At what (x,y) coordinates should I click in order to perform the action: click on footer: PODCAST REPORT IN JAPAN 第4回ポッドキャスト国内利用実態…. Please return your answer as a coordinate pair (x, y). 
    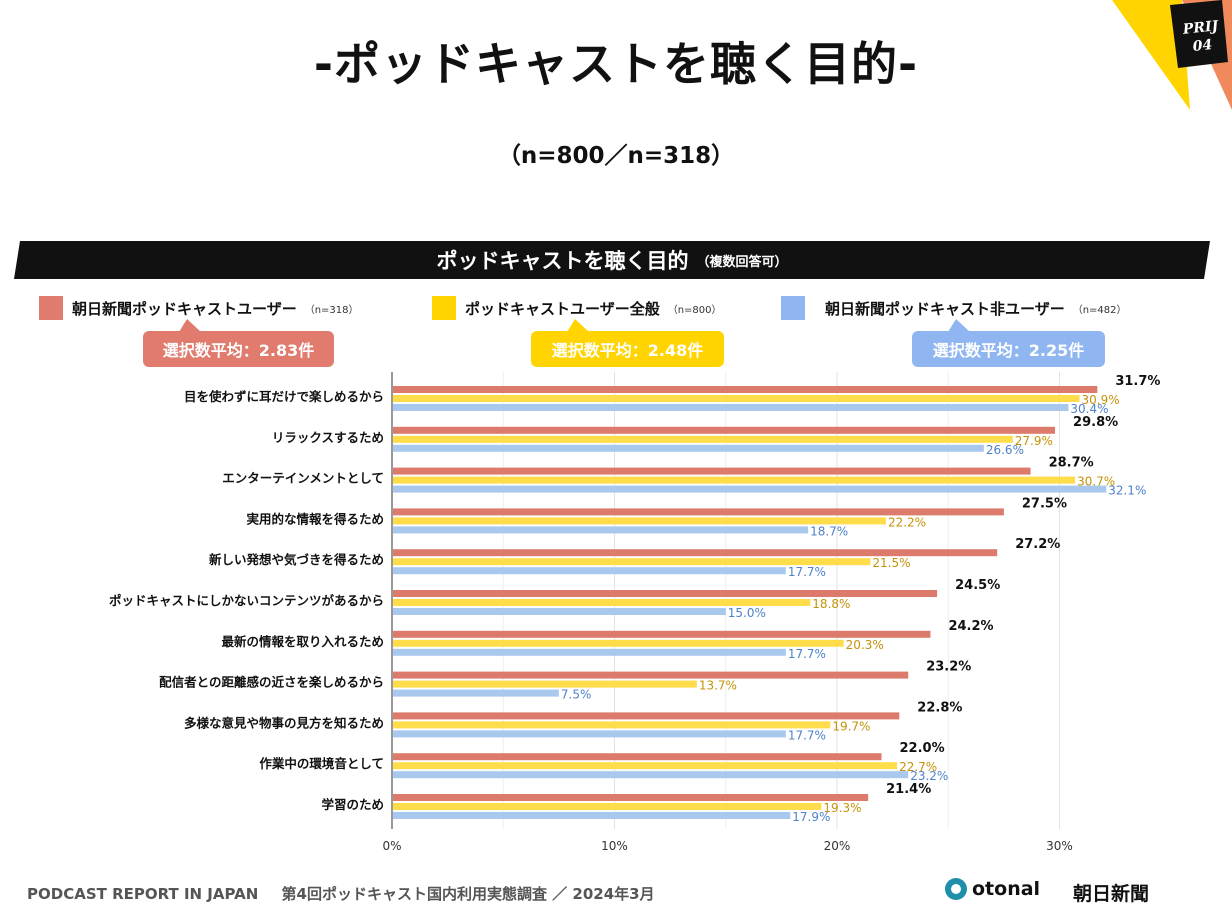
    Looking at the image, I should click on (341, 893).